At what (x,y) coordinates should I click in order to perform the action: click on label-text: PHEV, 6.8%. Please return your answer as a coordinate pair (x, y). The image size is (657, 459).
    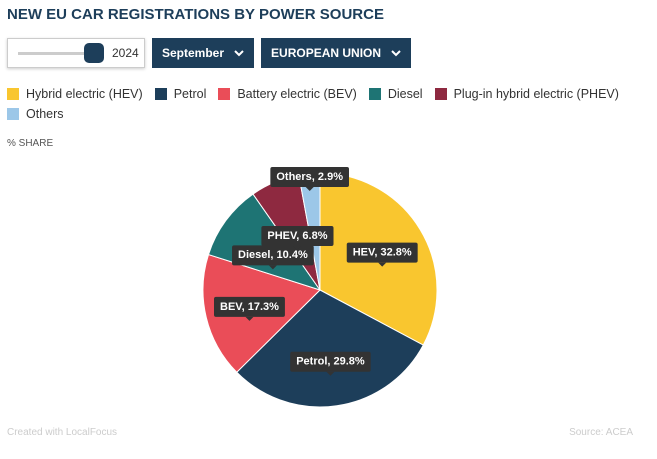
    Looking at the image, I should click on (297, 236).